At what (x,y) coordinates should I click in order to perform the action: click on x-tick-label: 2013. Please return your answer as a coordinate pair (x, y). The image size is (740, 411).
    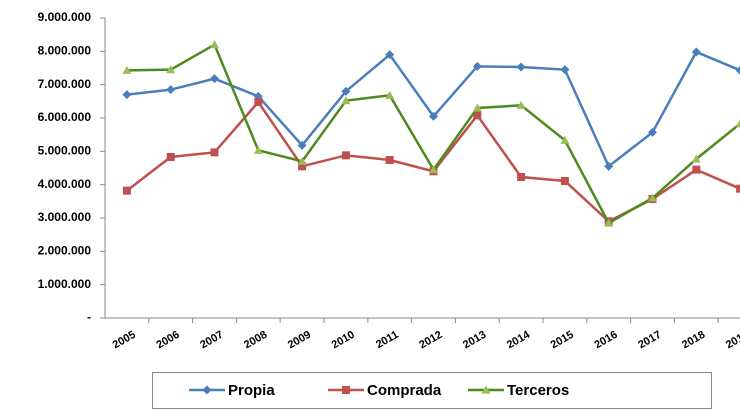
    Looking at the image, I should click on (474, 340).